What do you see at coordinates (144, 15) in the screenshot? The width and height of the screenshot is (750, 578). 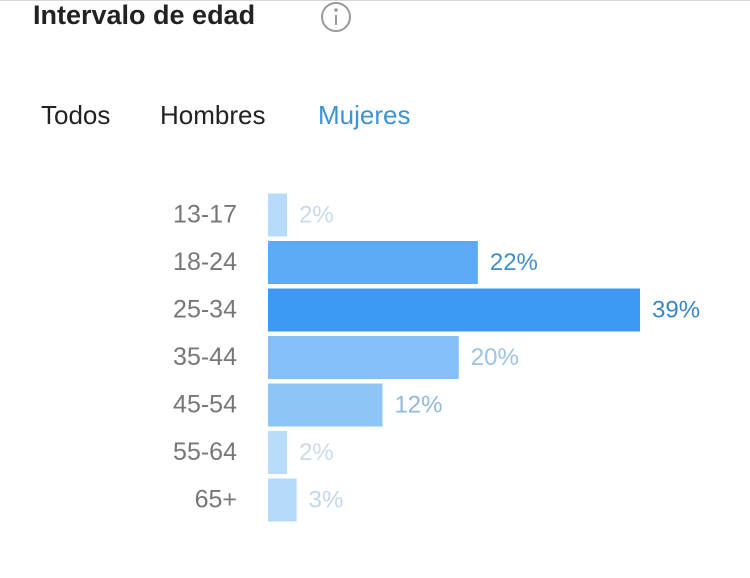 I see `section-title: Intervalo de edad` at bounding box center [144, 15].